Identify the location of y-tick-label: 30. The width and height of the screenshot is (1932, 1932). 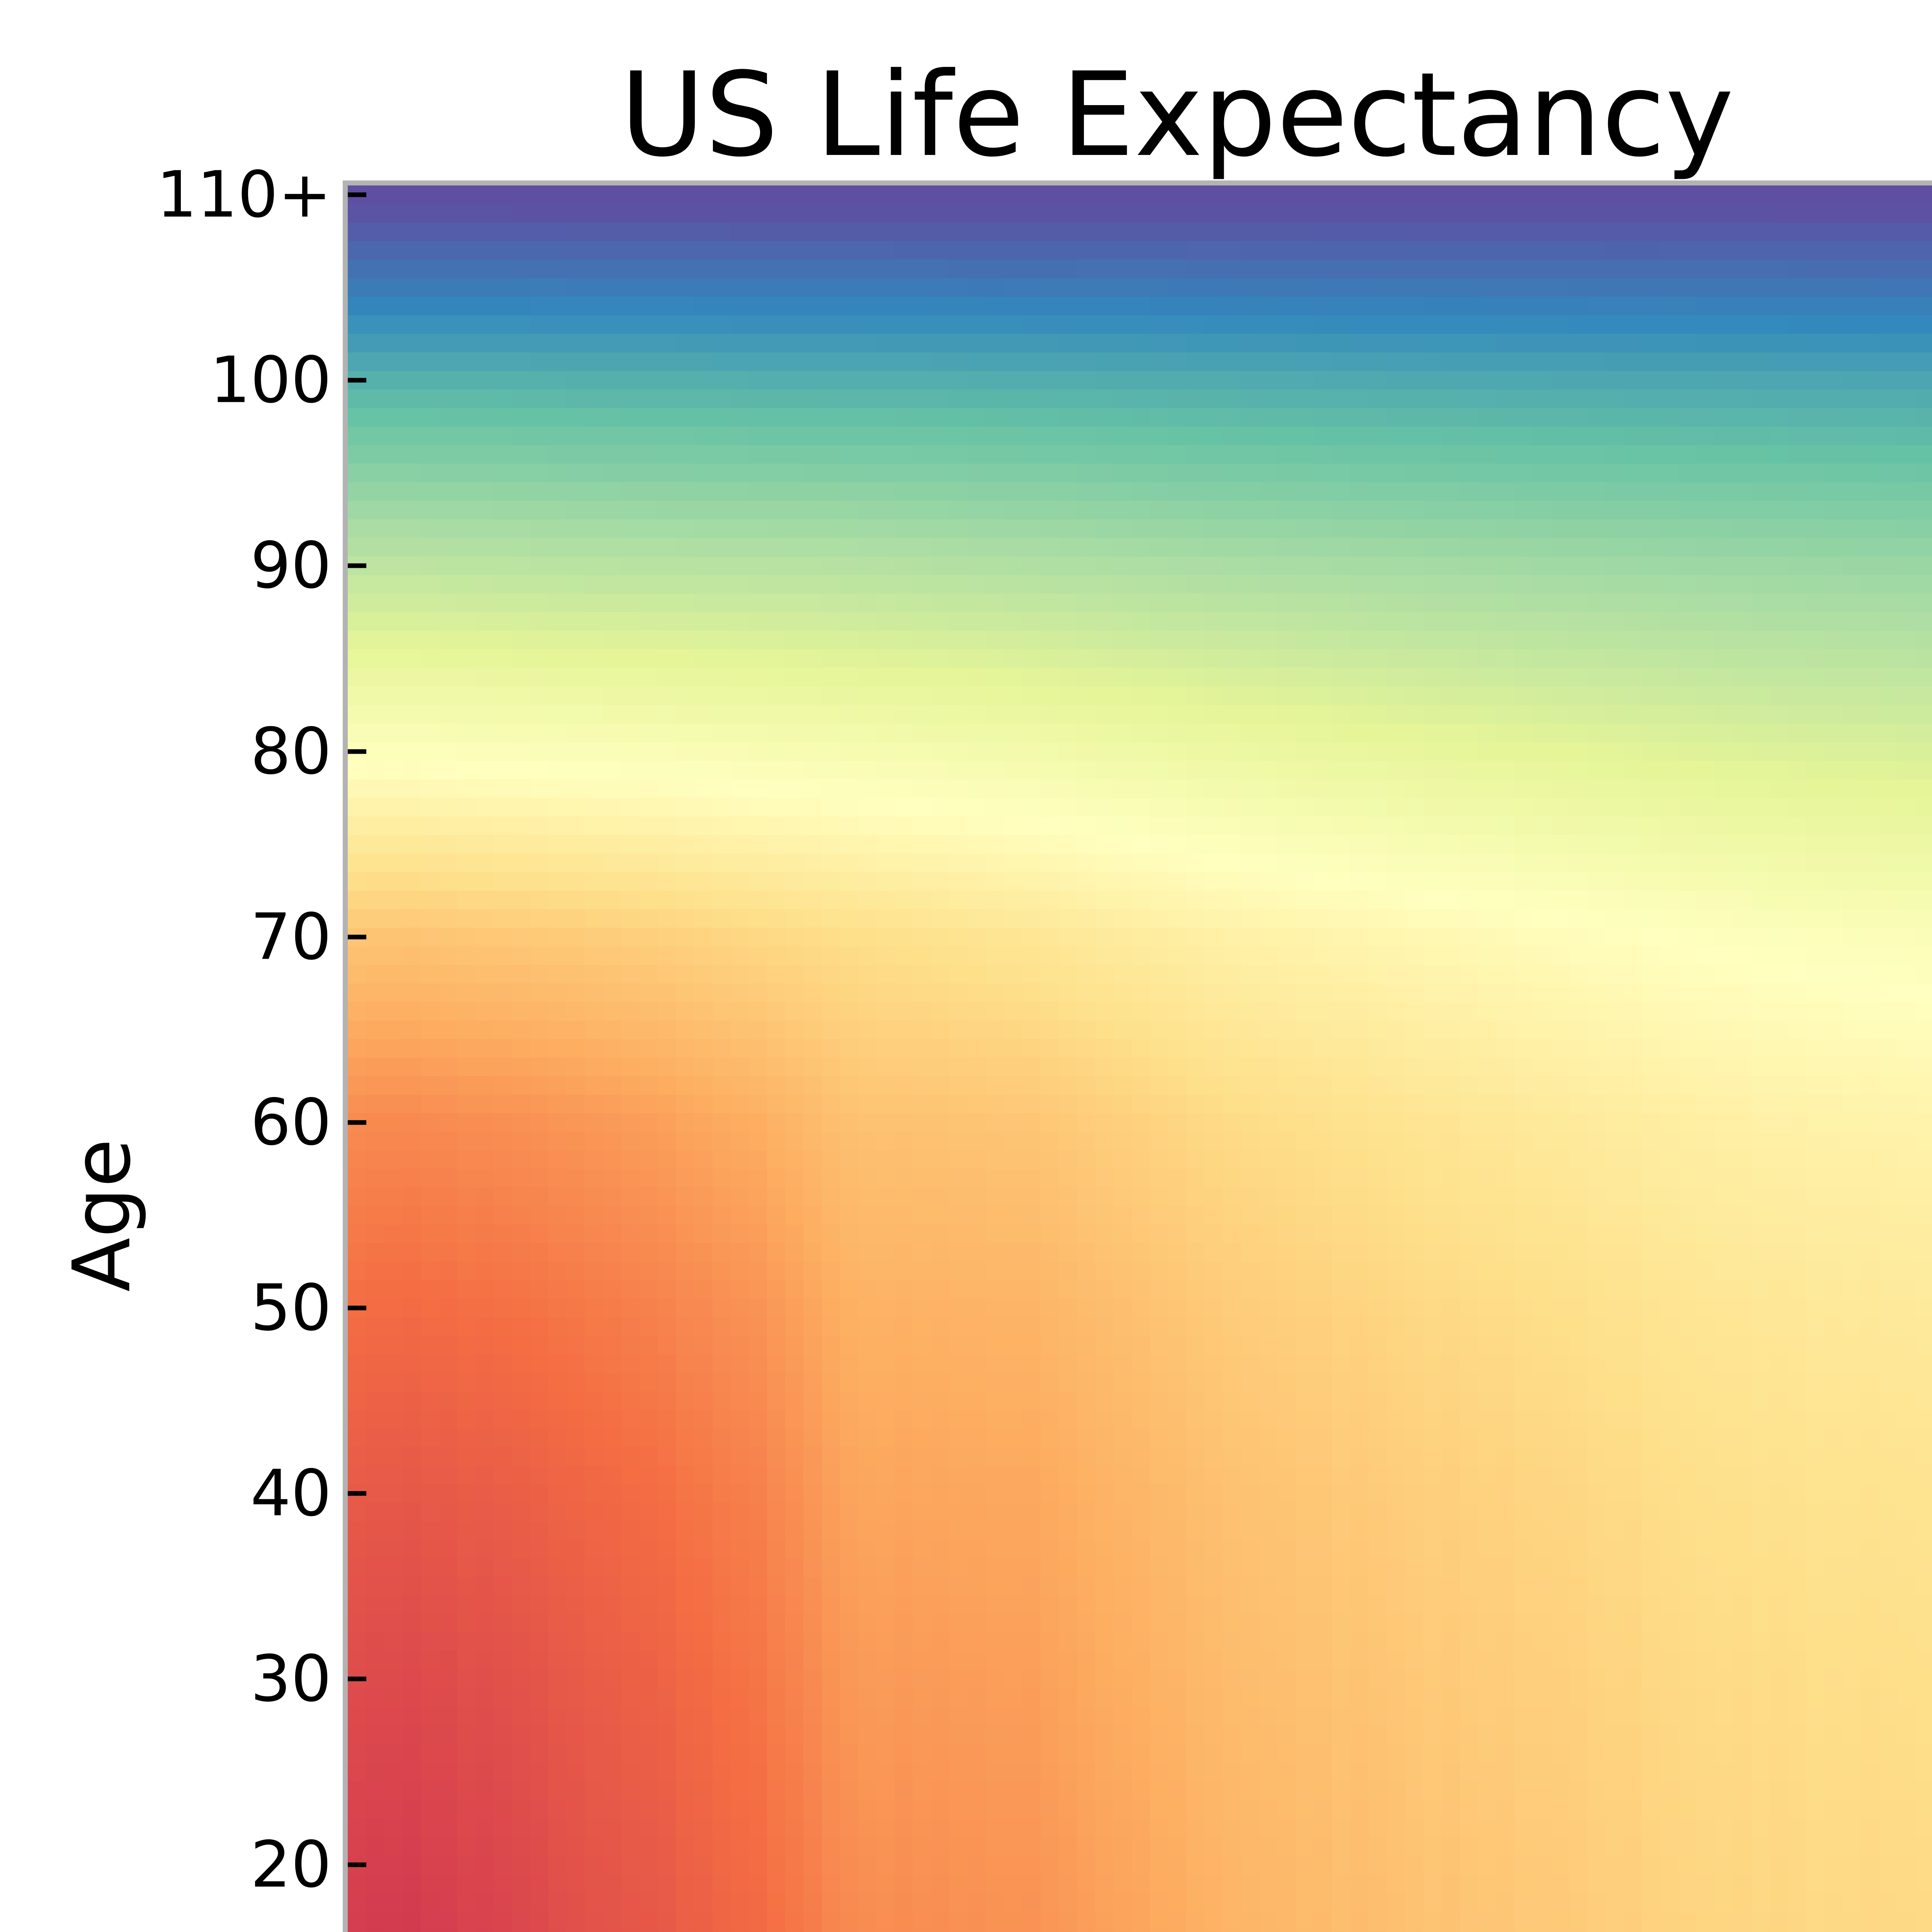
(291, 1679).